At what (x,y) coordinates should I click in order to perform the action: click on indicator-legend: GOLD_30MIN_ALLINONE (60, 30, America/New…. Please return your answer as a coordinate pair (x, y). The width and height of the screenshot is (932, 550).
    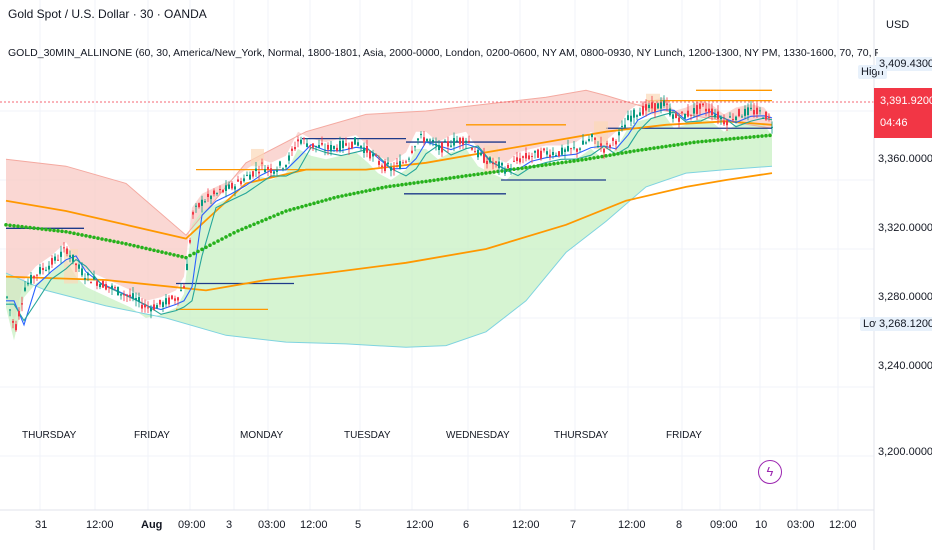
    Looking at the image, I should click on (443, 53).